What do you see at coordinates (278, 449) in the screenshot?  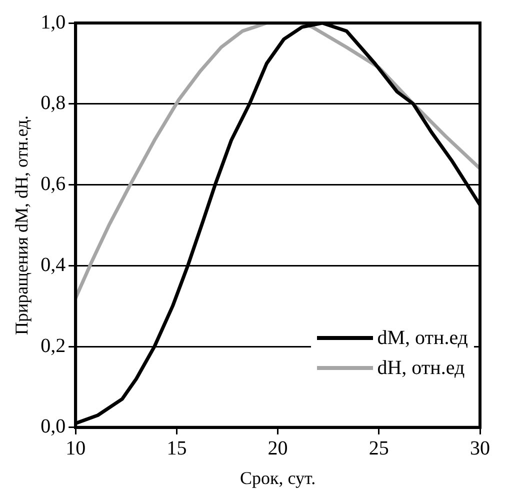 I see `x-tick-label: 20` at bounding box center [278, 449].